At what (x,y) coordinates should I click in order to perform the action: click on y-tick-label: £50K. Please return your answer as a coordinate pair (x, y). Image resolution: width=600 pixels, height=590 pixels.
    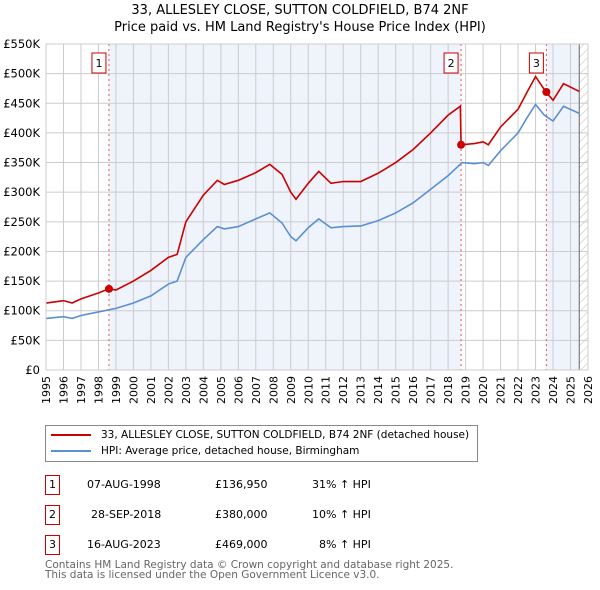
    Looking at the image, I should click on (26, 340).